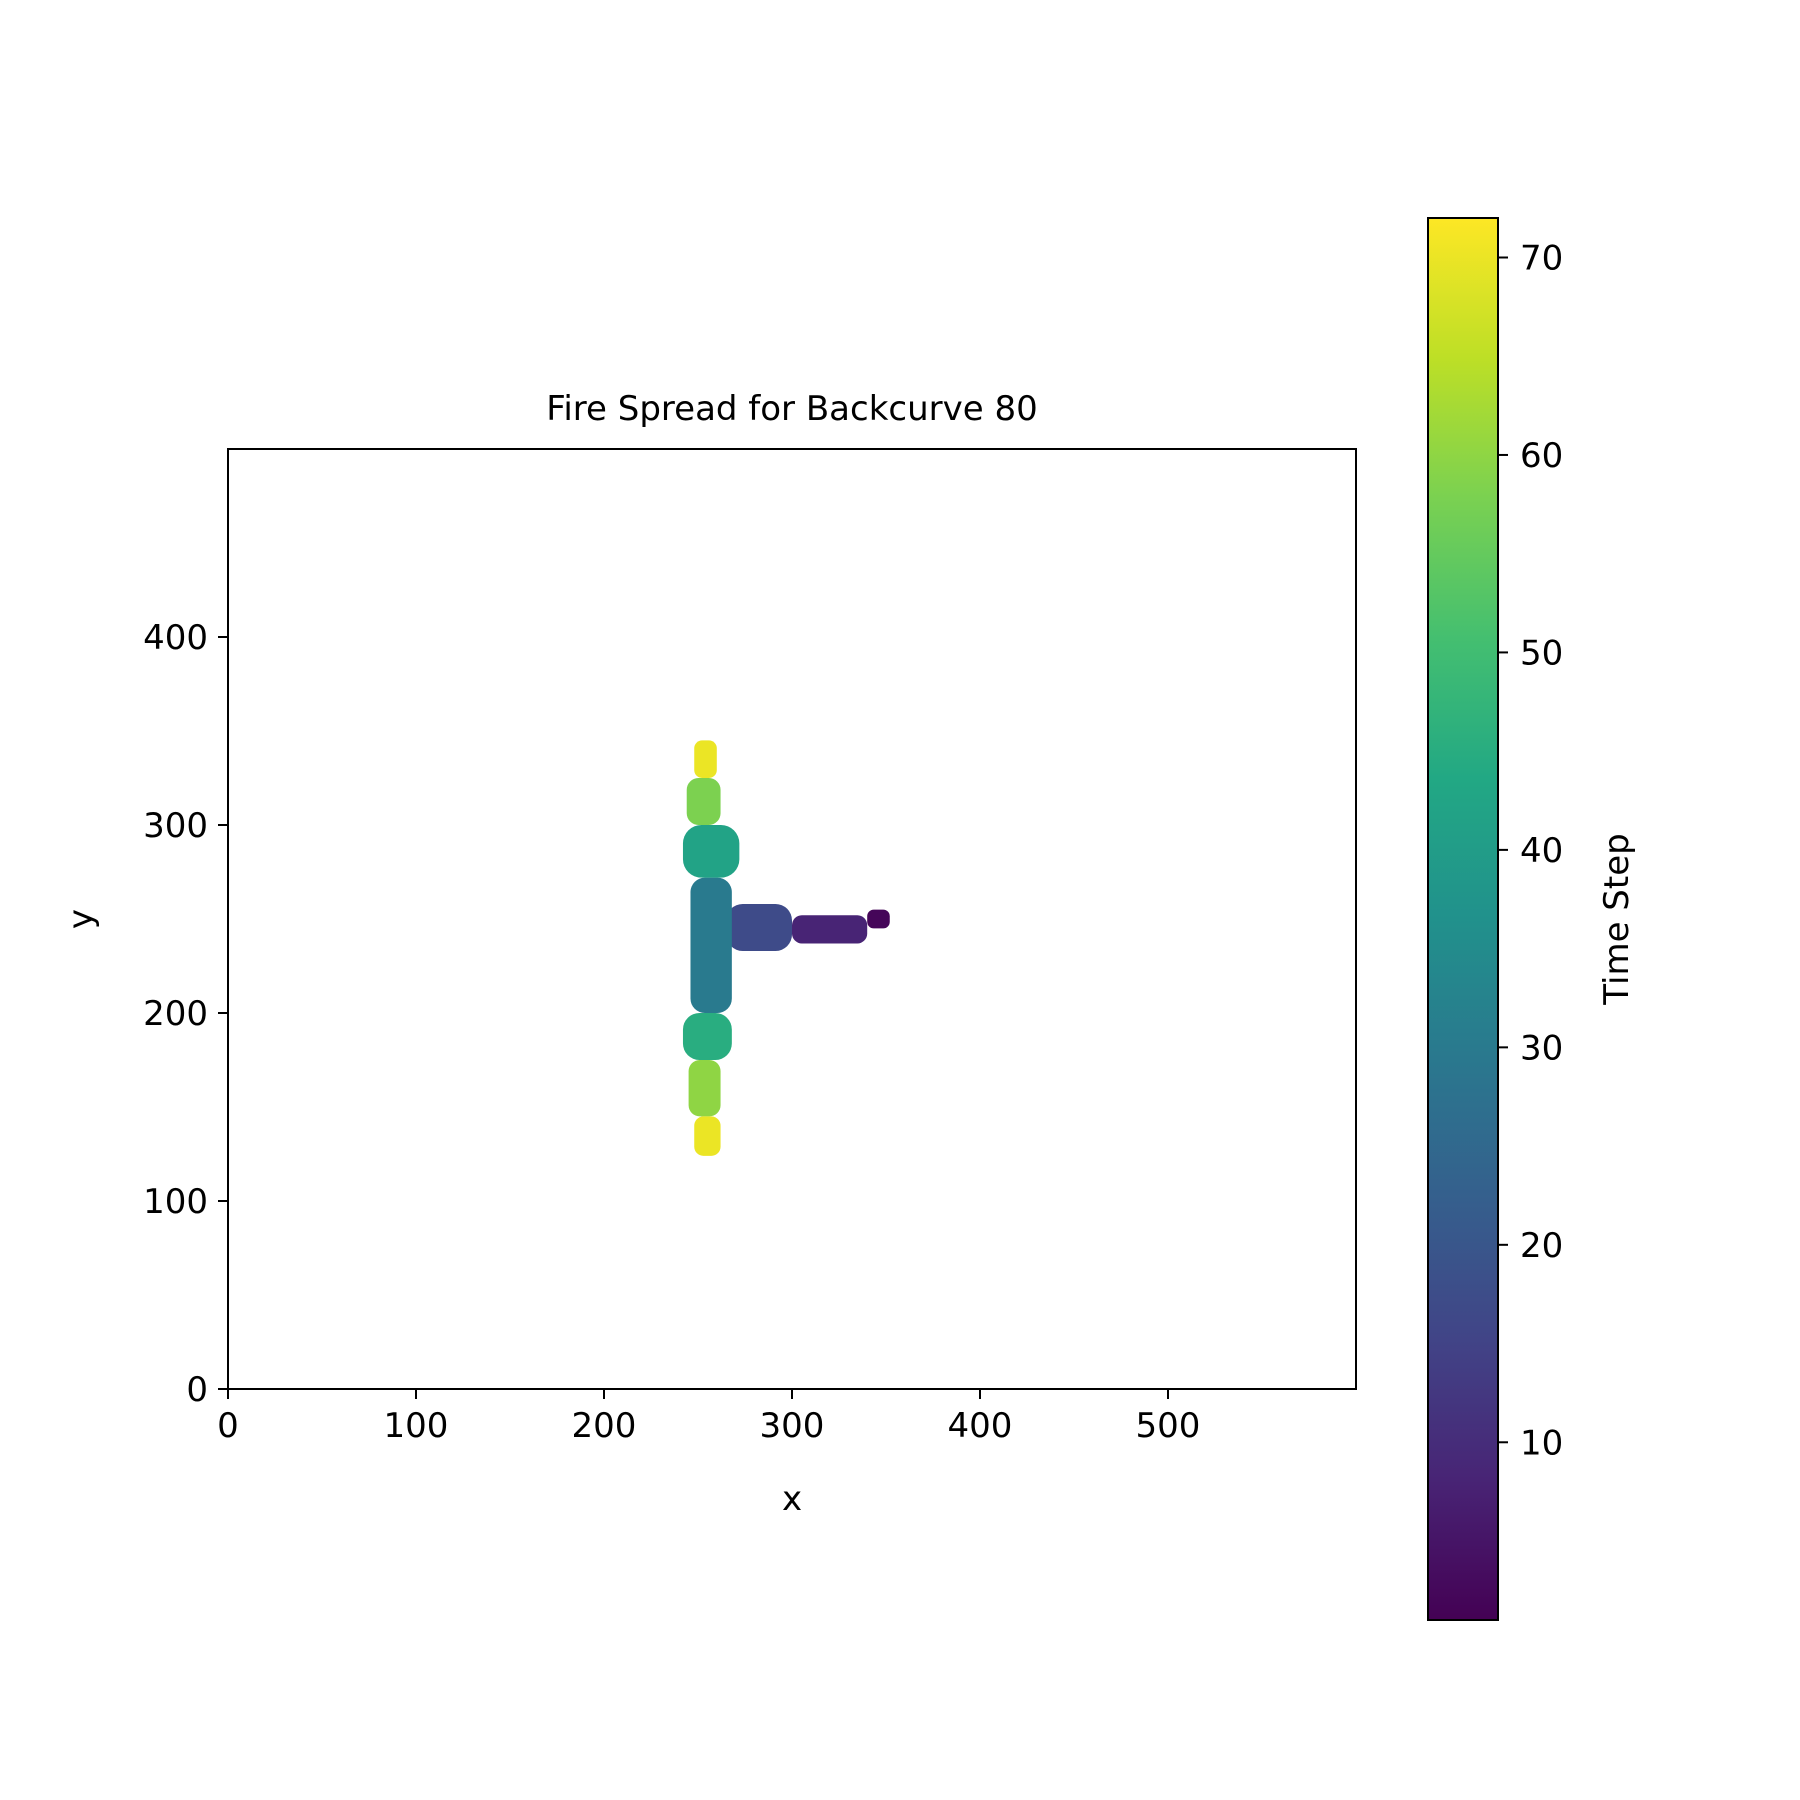  Describe the element at coordinates (980, 1426) in the screenshot. I see `x-tick-label: 400` at that location.